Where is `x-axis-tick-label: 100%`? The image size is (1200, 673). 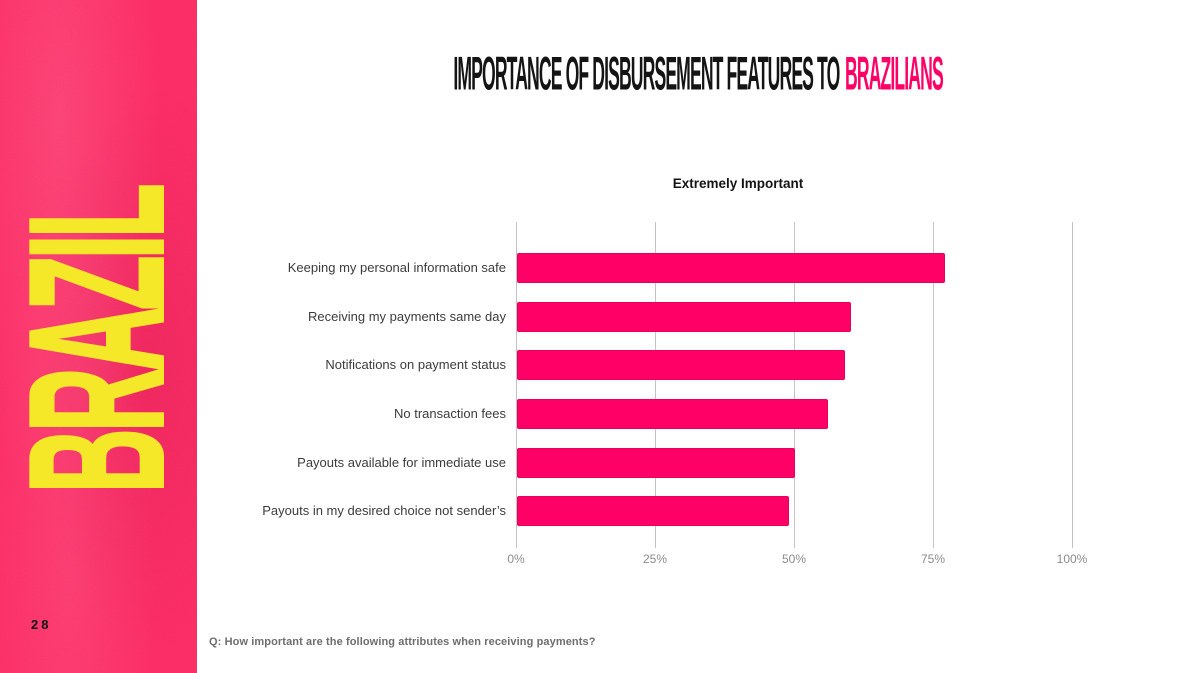 x-axis-tick-label: 100% is located at coordinates (1072, 559).